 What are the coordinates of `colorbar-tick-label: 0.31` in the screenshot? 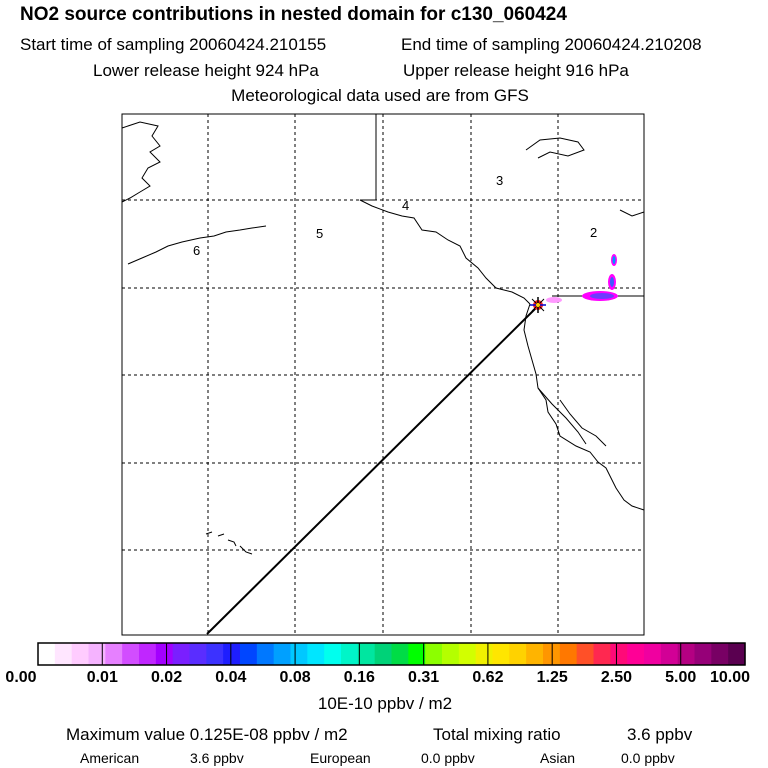 It's located at (424, 677).